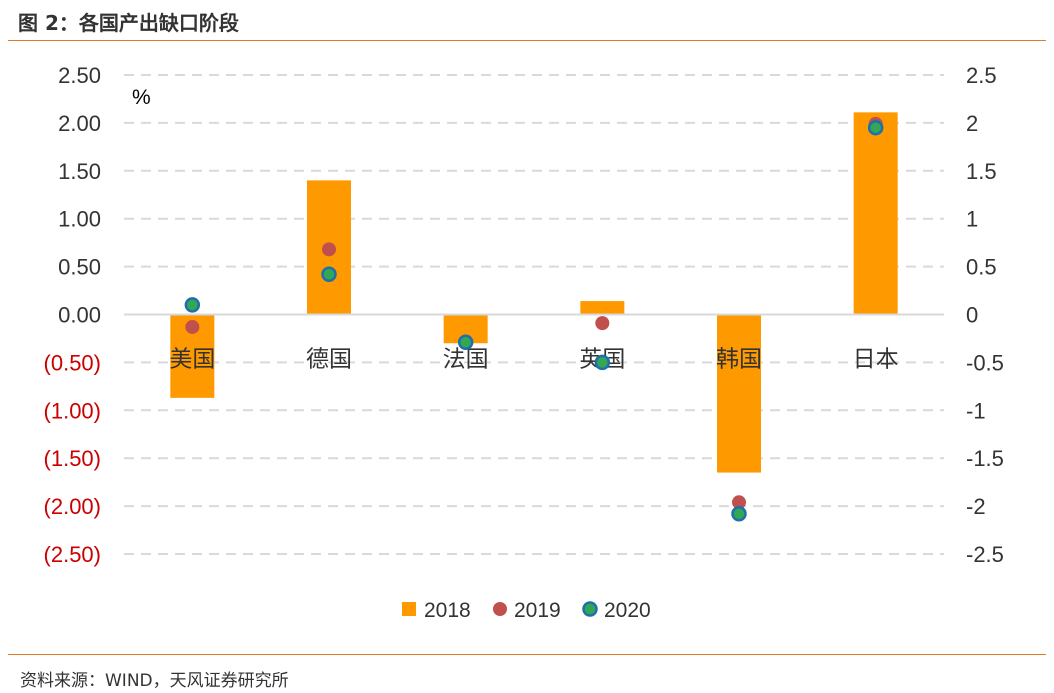 This screenshot has width=1054, height=693. I want to click on source-note: 资料来源：WIND，天风证券研究所, so click(154, 681).